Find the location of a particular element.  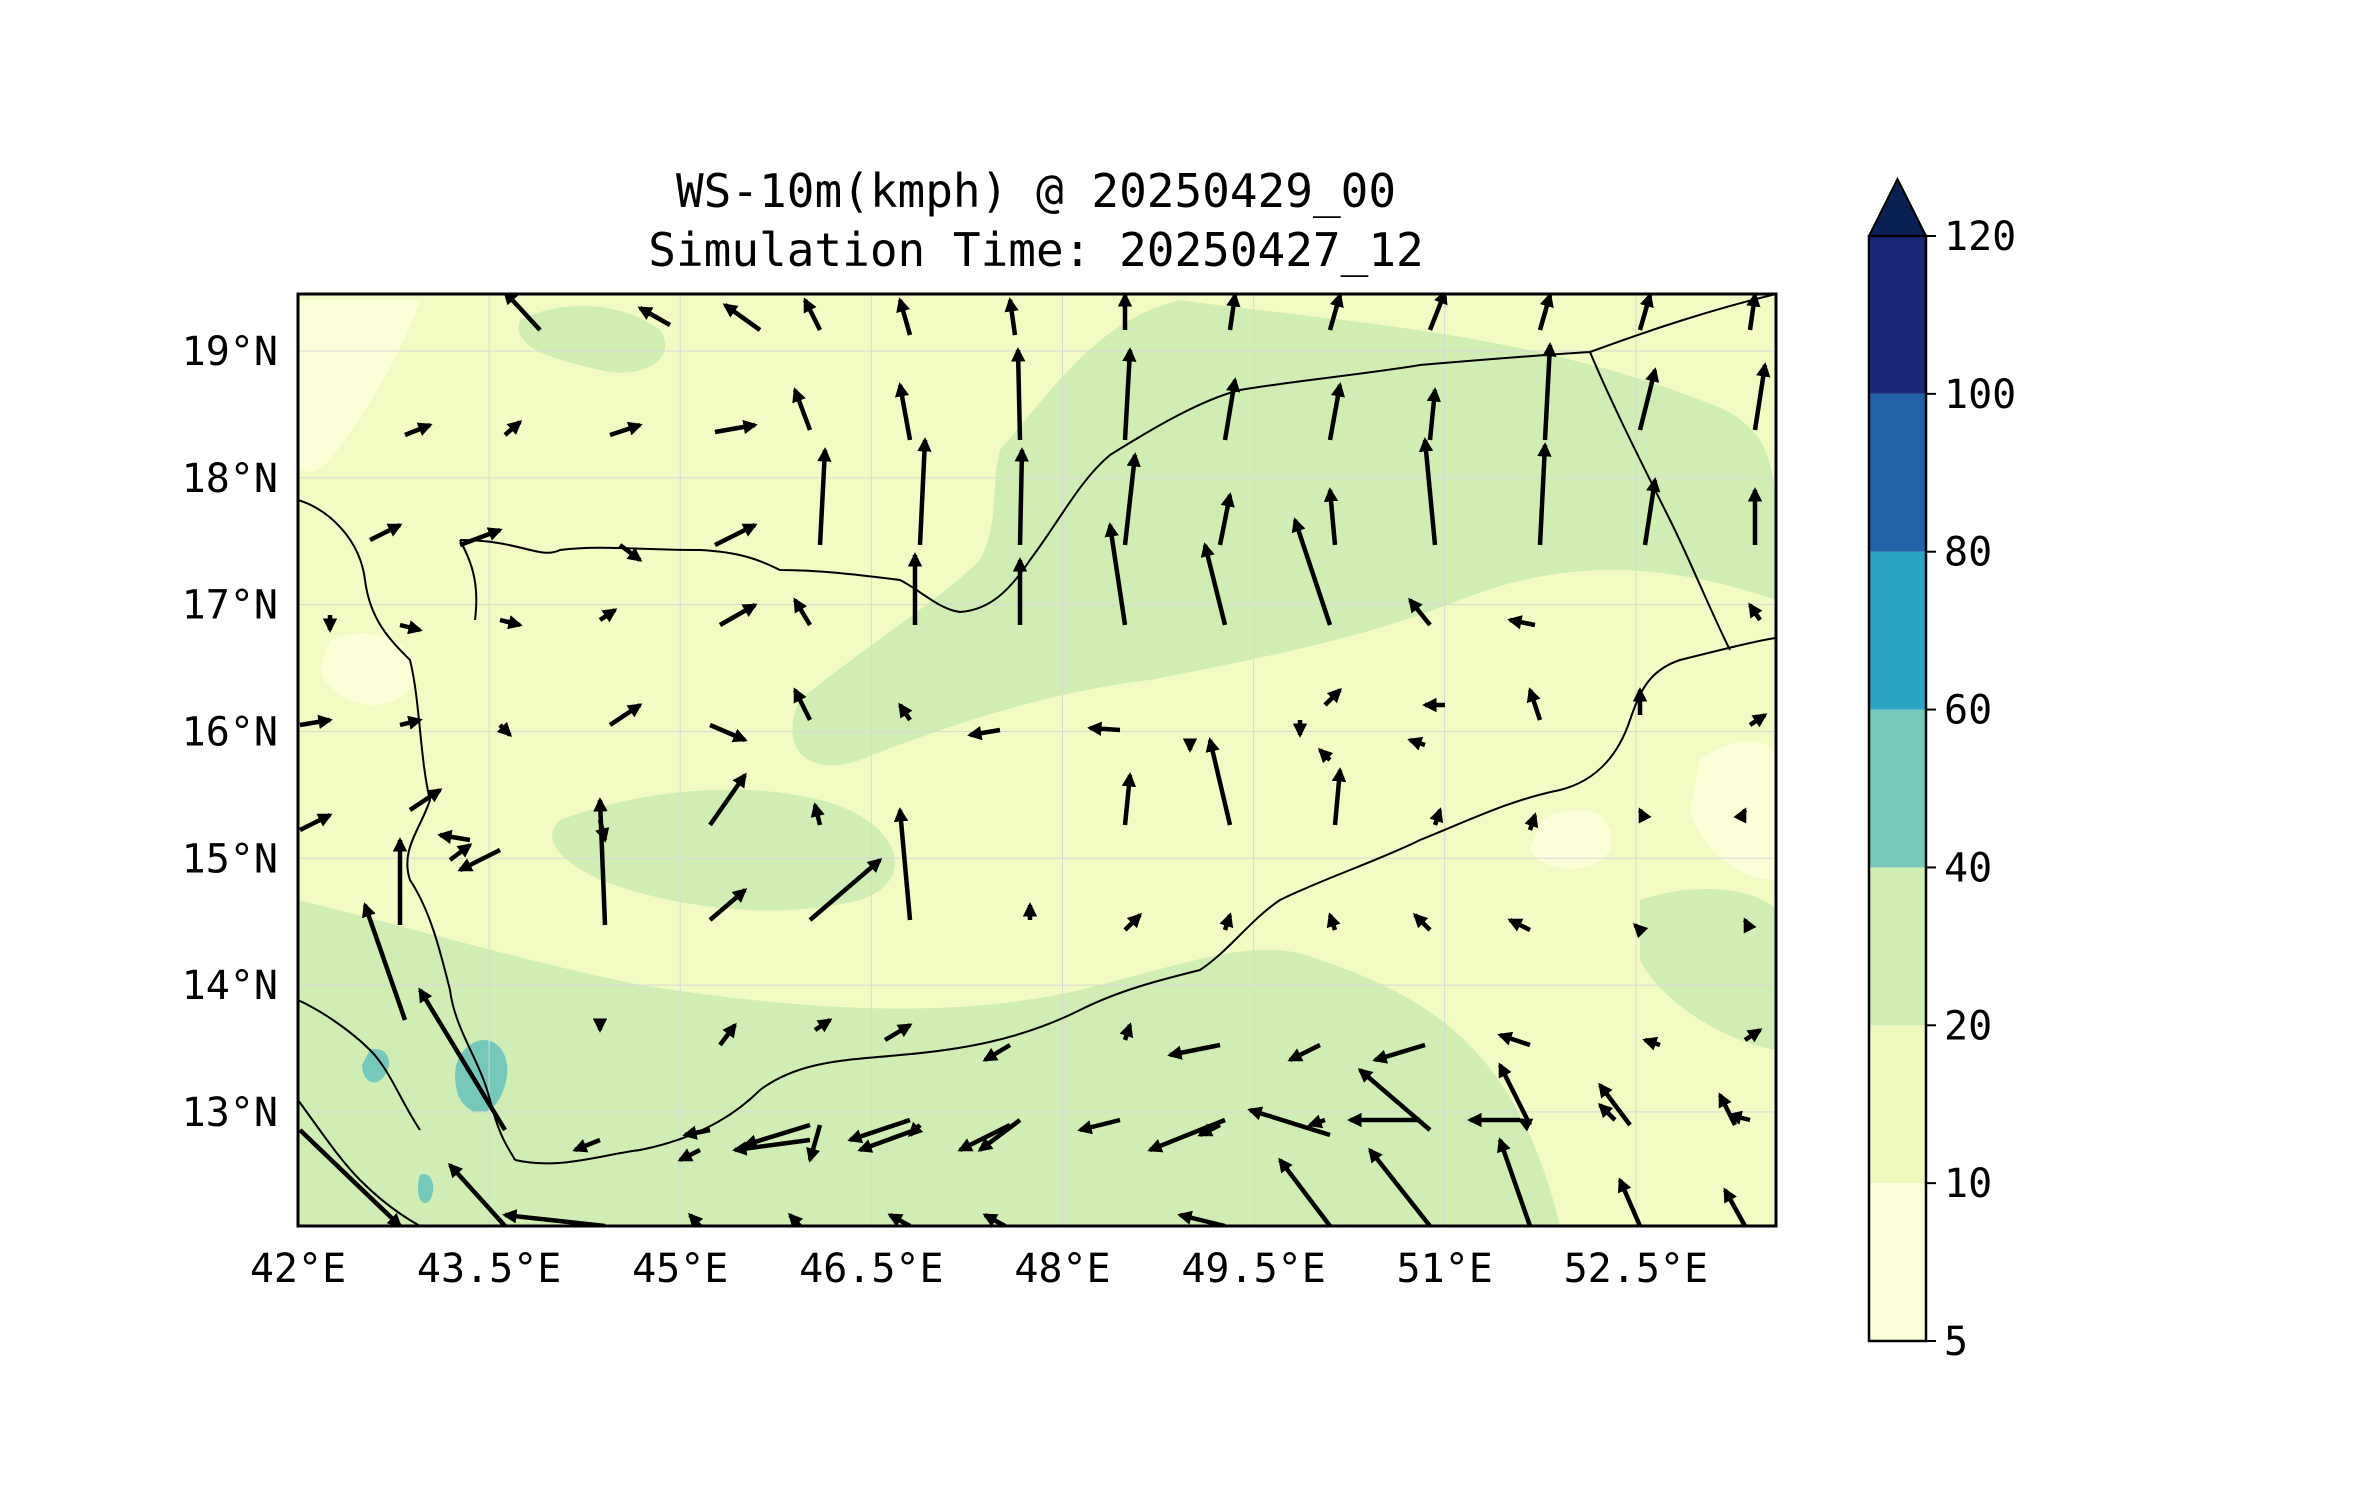

colorbar-tick-label: 20 is located at coordinates (1968, 1026).